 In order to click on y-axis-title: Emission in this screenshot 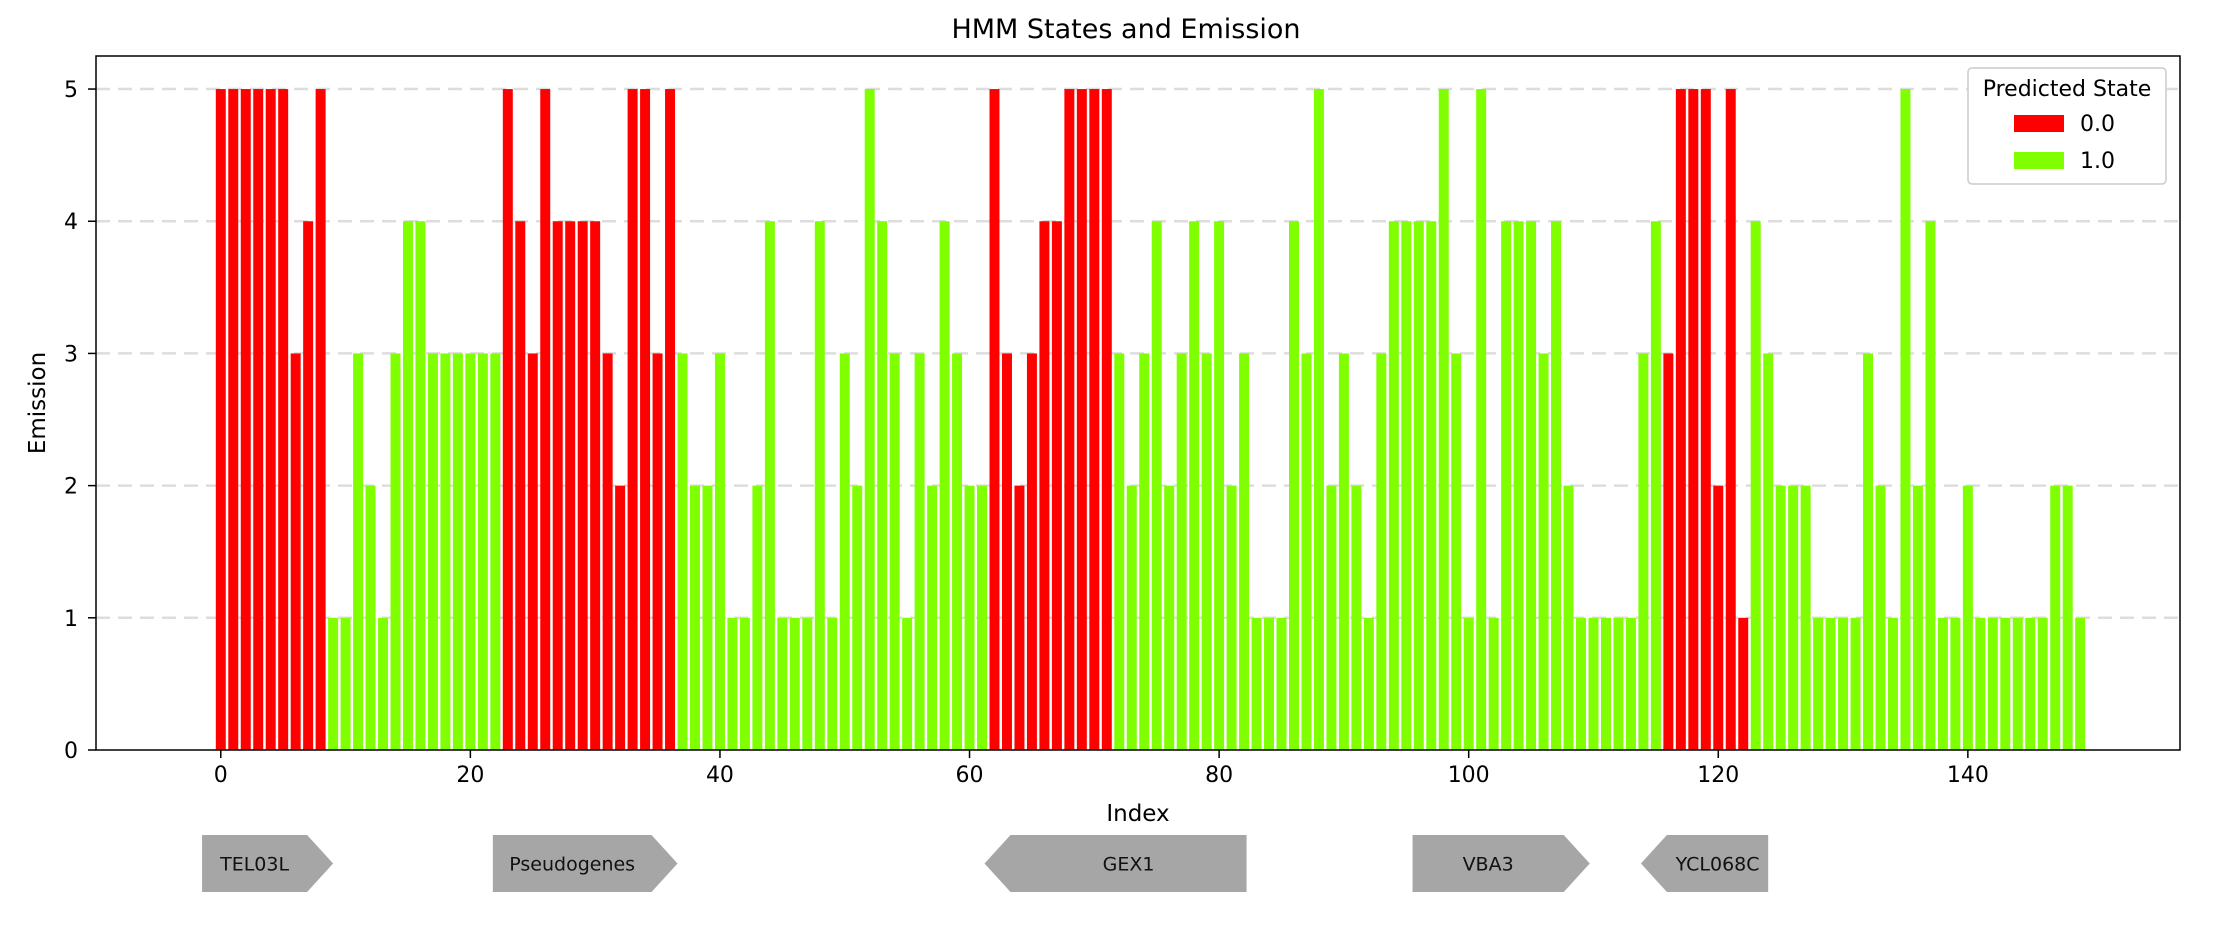, I will do `click(38, 403)`.